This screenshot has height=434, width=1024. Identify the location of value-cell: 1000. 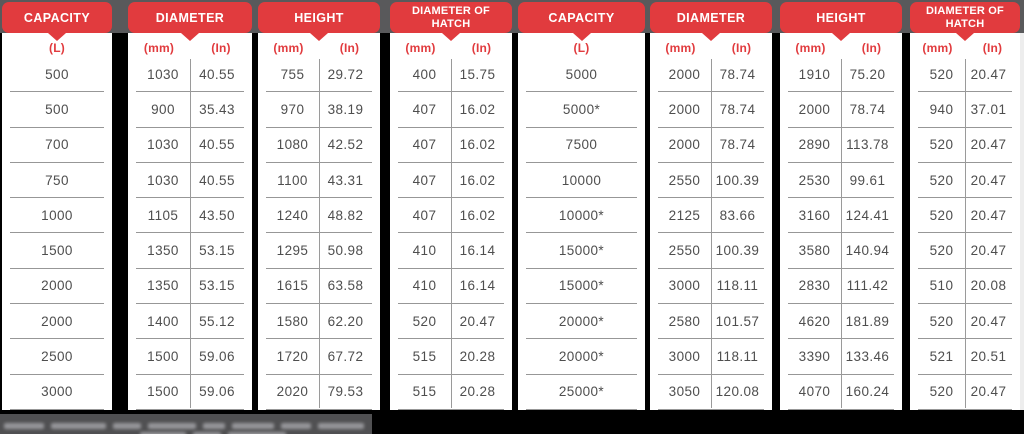
(57, 215).